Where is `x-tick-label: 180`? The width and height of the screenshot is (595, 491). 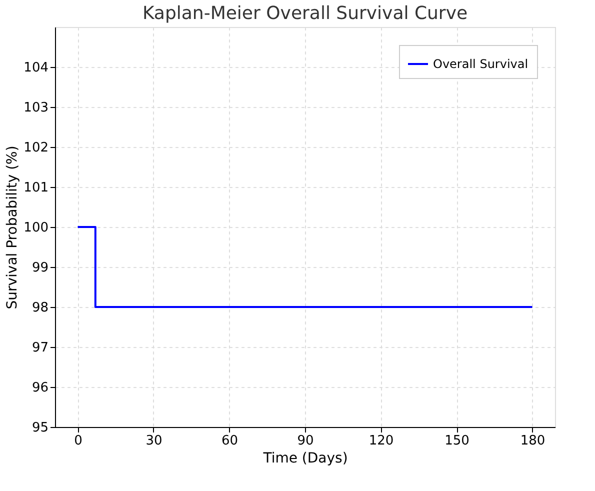 x-tick-label: 180 is located at coordinates (533, 441).